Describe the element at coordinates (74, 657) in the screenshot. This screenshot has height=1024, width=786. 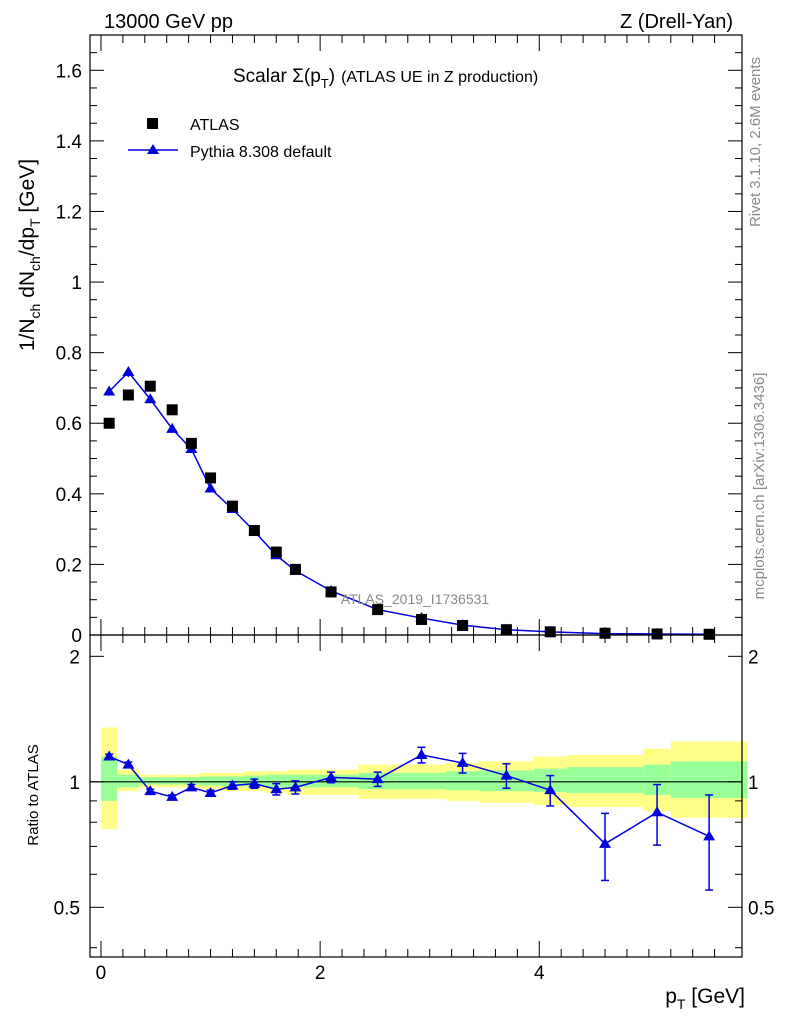
I see `ratio-y-tick-label-left: 2` at that location.